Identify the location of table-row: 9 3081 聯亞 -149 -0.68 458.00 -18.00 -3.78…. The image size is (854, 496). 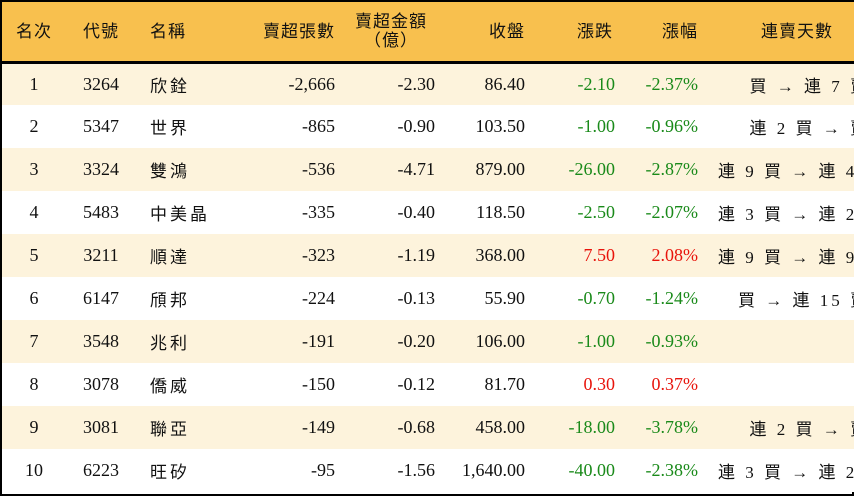
(428, 427).